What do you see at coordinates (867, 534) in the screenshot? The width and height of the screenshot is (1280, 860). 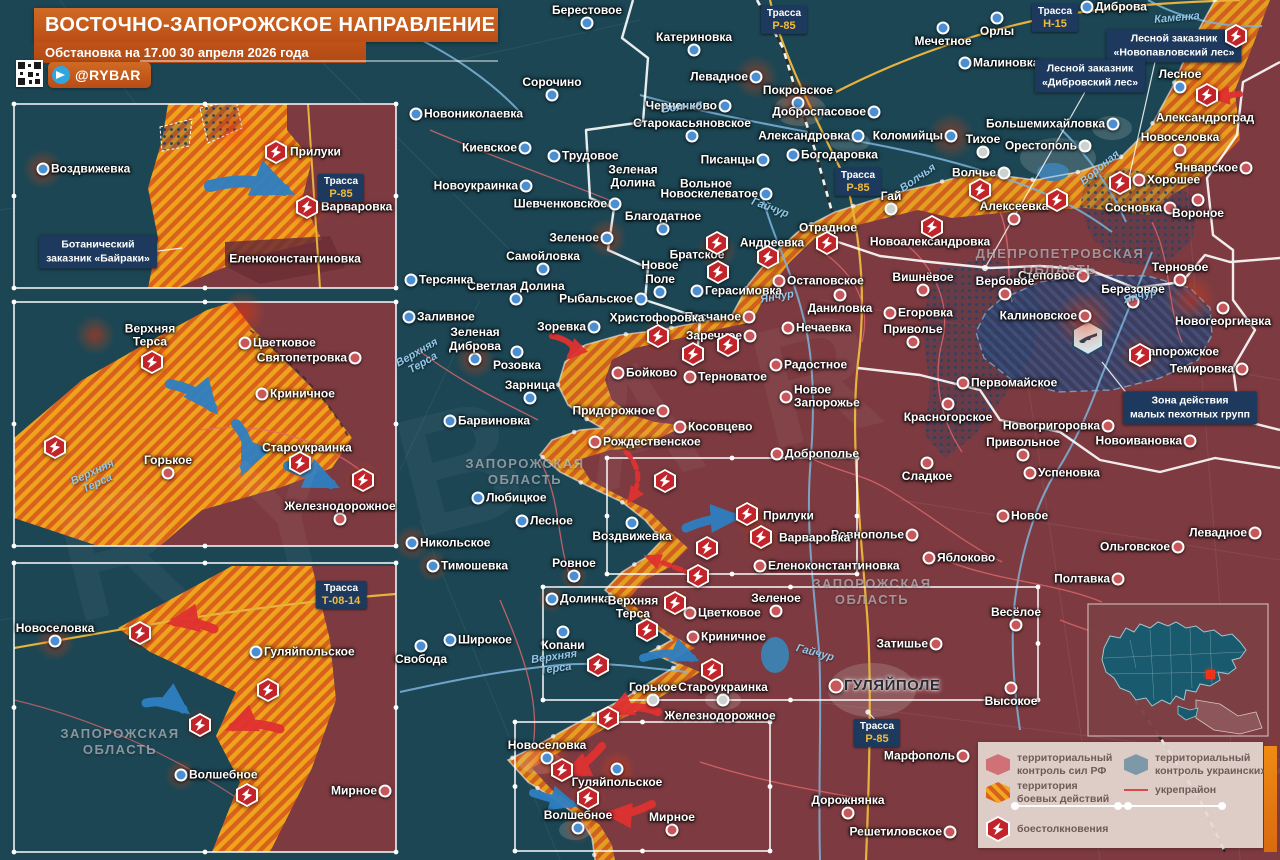 I see `town-label: Ровнополье` at bounding box center [867, 534].